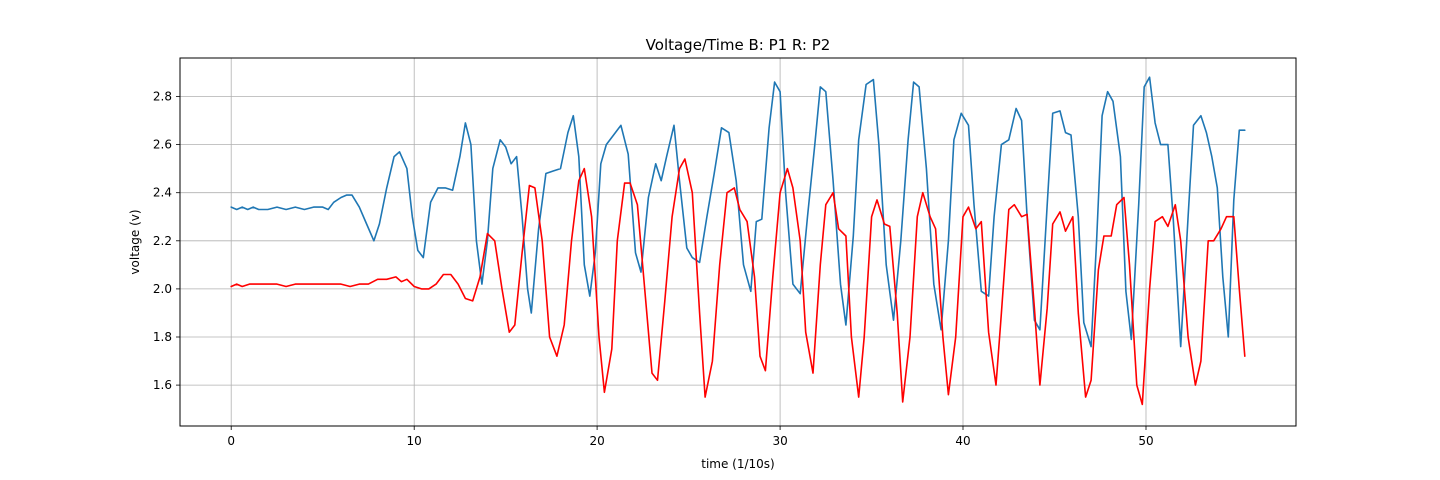 The height and width of the screenshot is (480, 1440). Describe the element at coordinates (162, 97) in the screenshot. I see `y-tick-label: 2.8` at that location.